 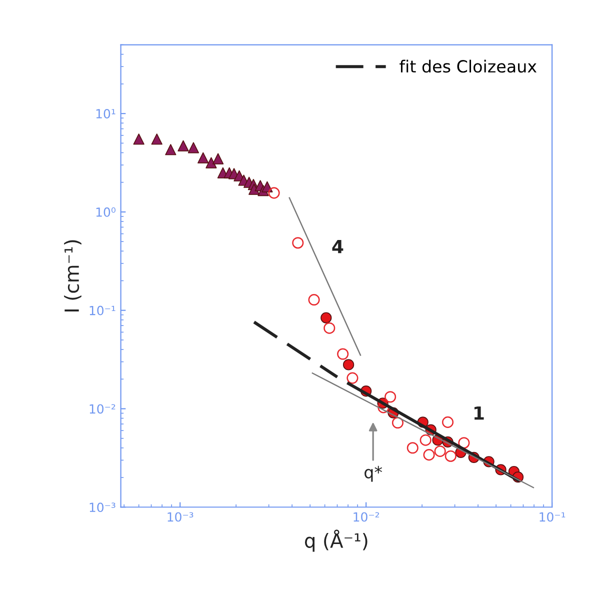 What do you see at coordinates (468, 66) in the screenshot?
I see `legend-label: fit des Cloizeaux` at bounding box center [468, 66].